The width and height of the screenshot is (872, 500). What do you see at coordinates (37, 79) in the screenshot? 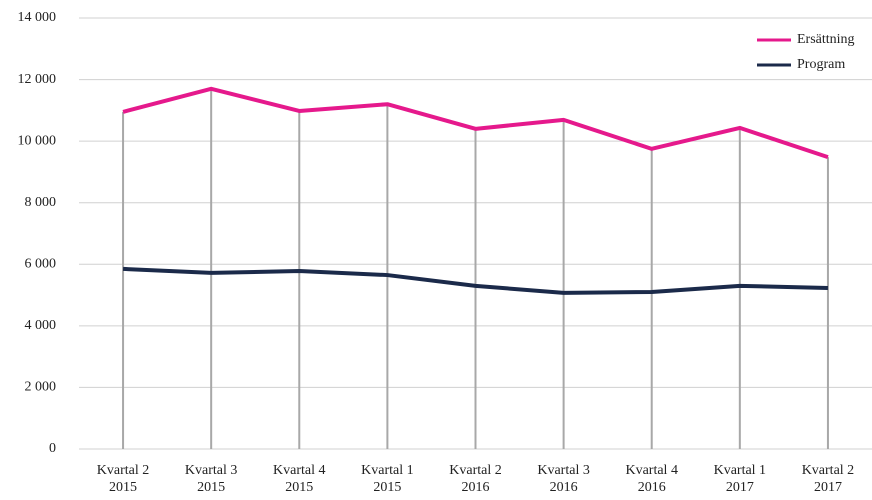
I see `y-tick-label: 12 000` at bounding box center [37, 79].